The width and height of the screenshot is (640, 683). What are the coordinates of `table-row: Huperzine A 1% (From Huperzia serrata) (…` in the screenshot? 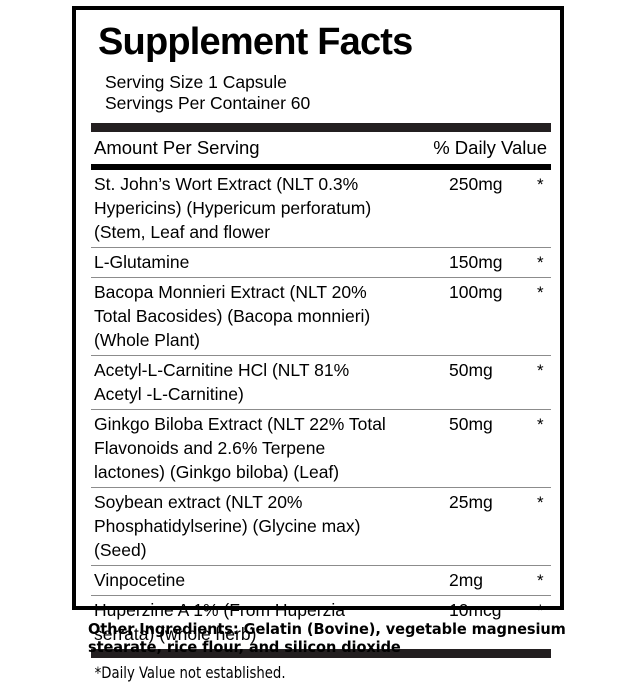 It's located at (321, 622).